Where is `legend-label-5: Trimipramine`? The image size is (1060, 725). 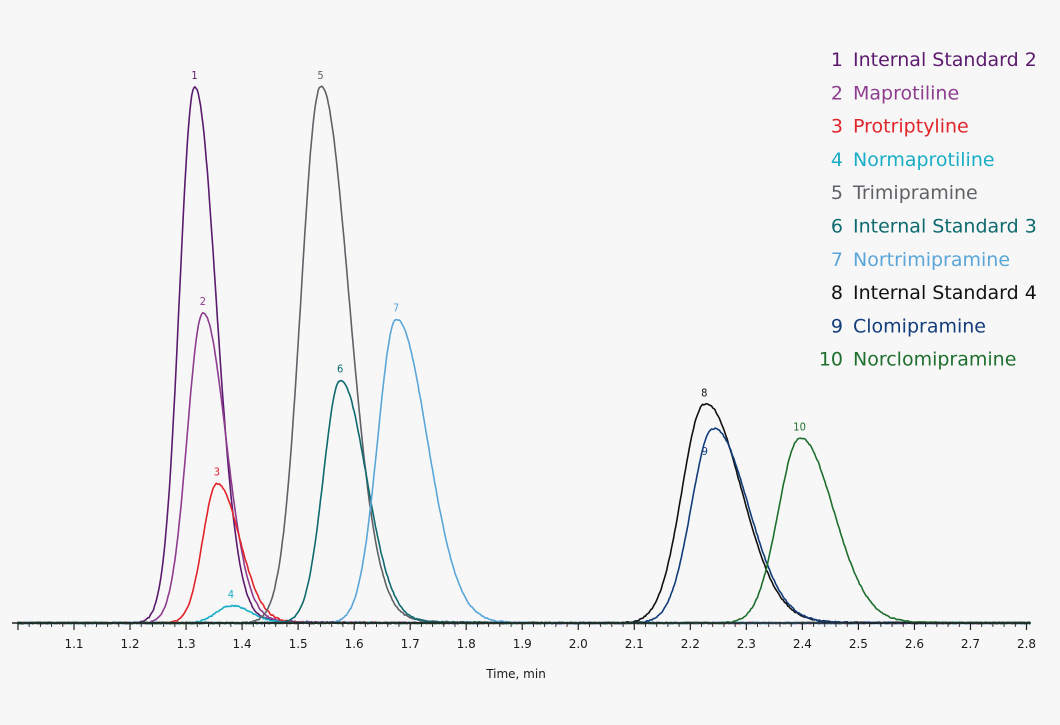
legend-label-5: Trimipramine is located at coordinates (915, 193).